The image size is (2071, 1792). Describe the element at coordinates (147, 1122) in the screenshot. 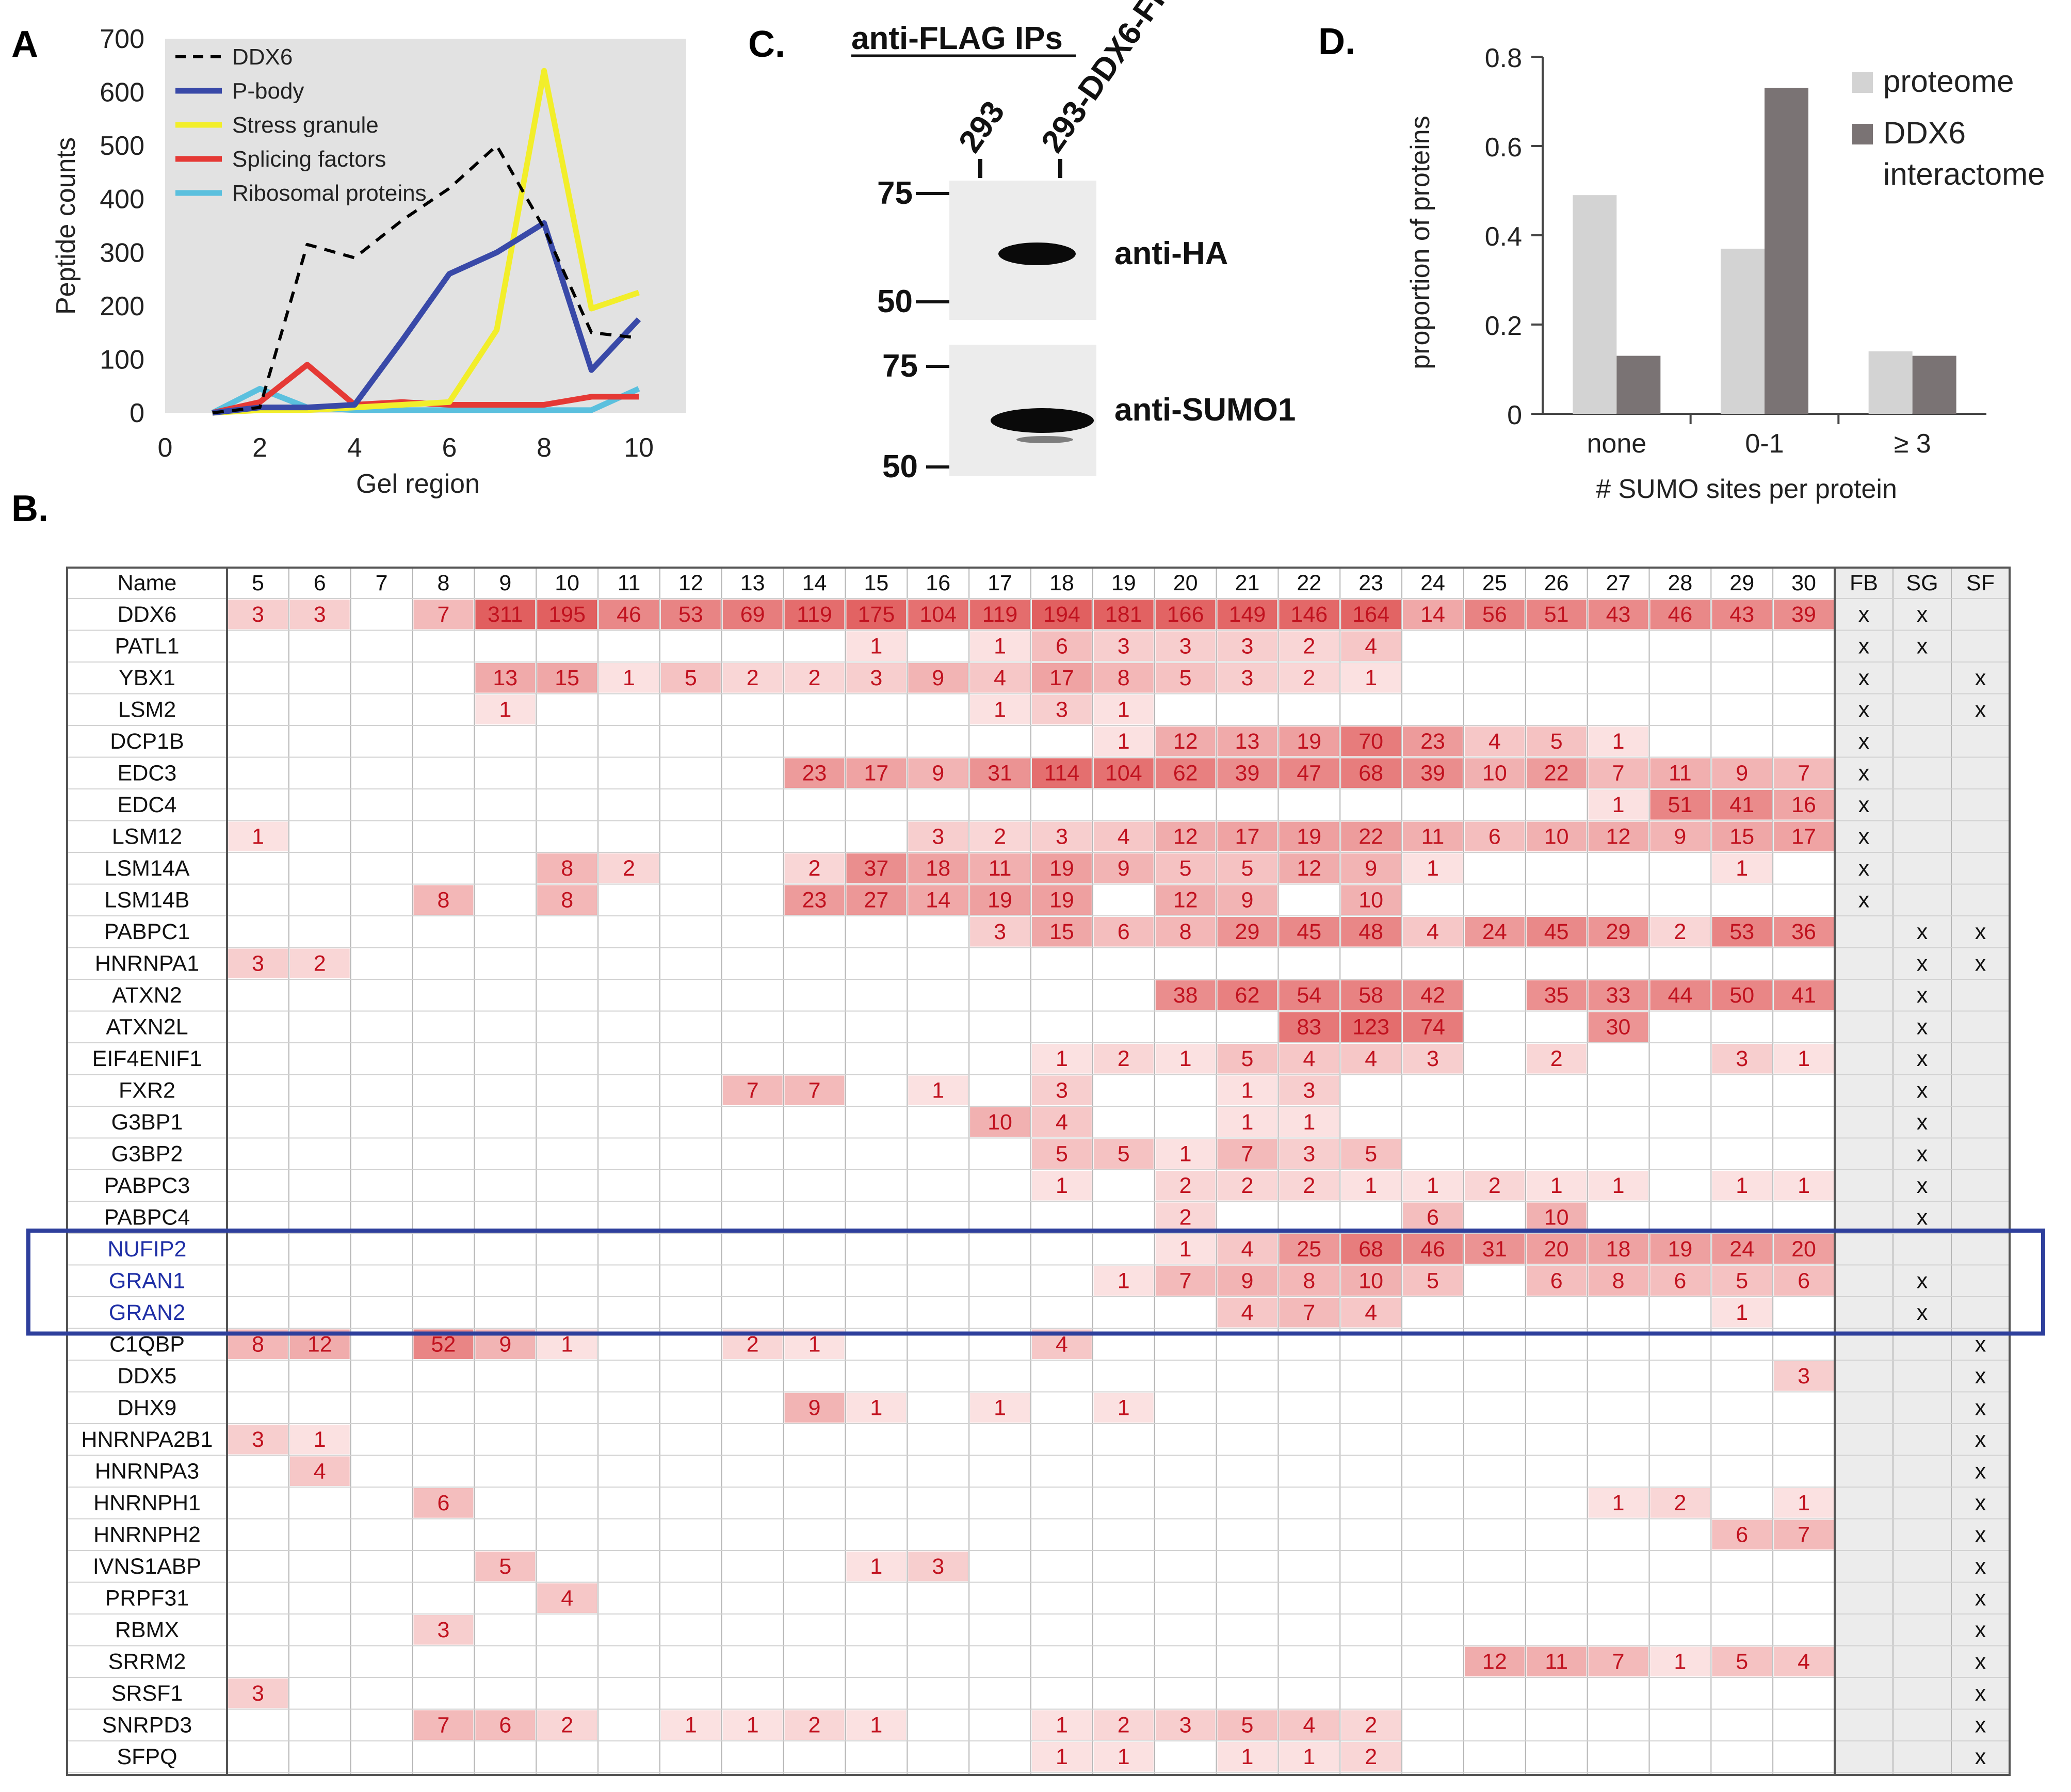

I see `row-name: G3BP1` at that location.